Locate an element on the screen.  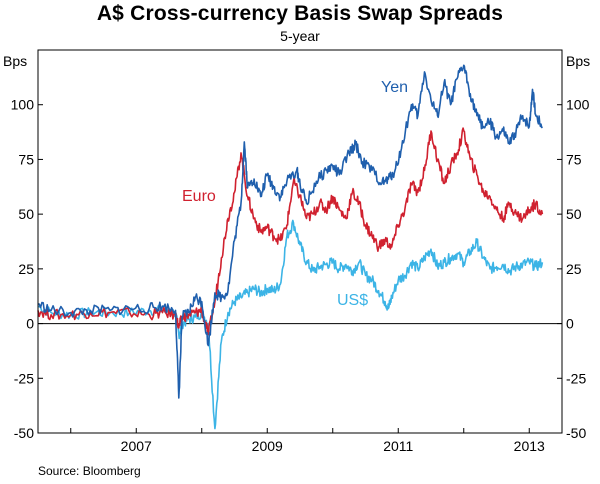
y-tick-label-right: 100 is located at coordinates (578, 105).